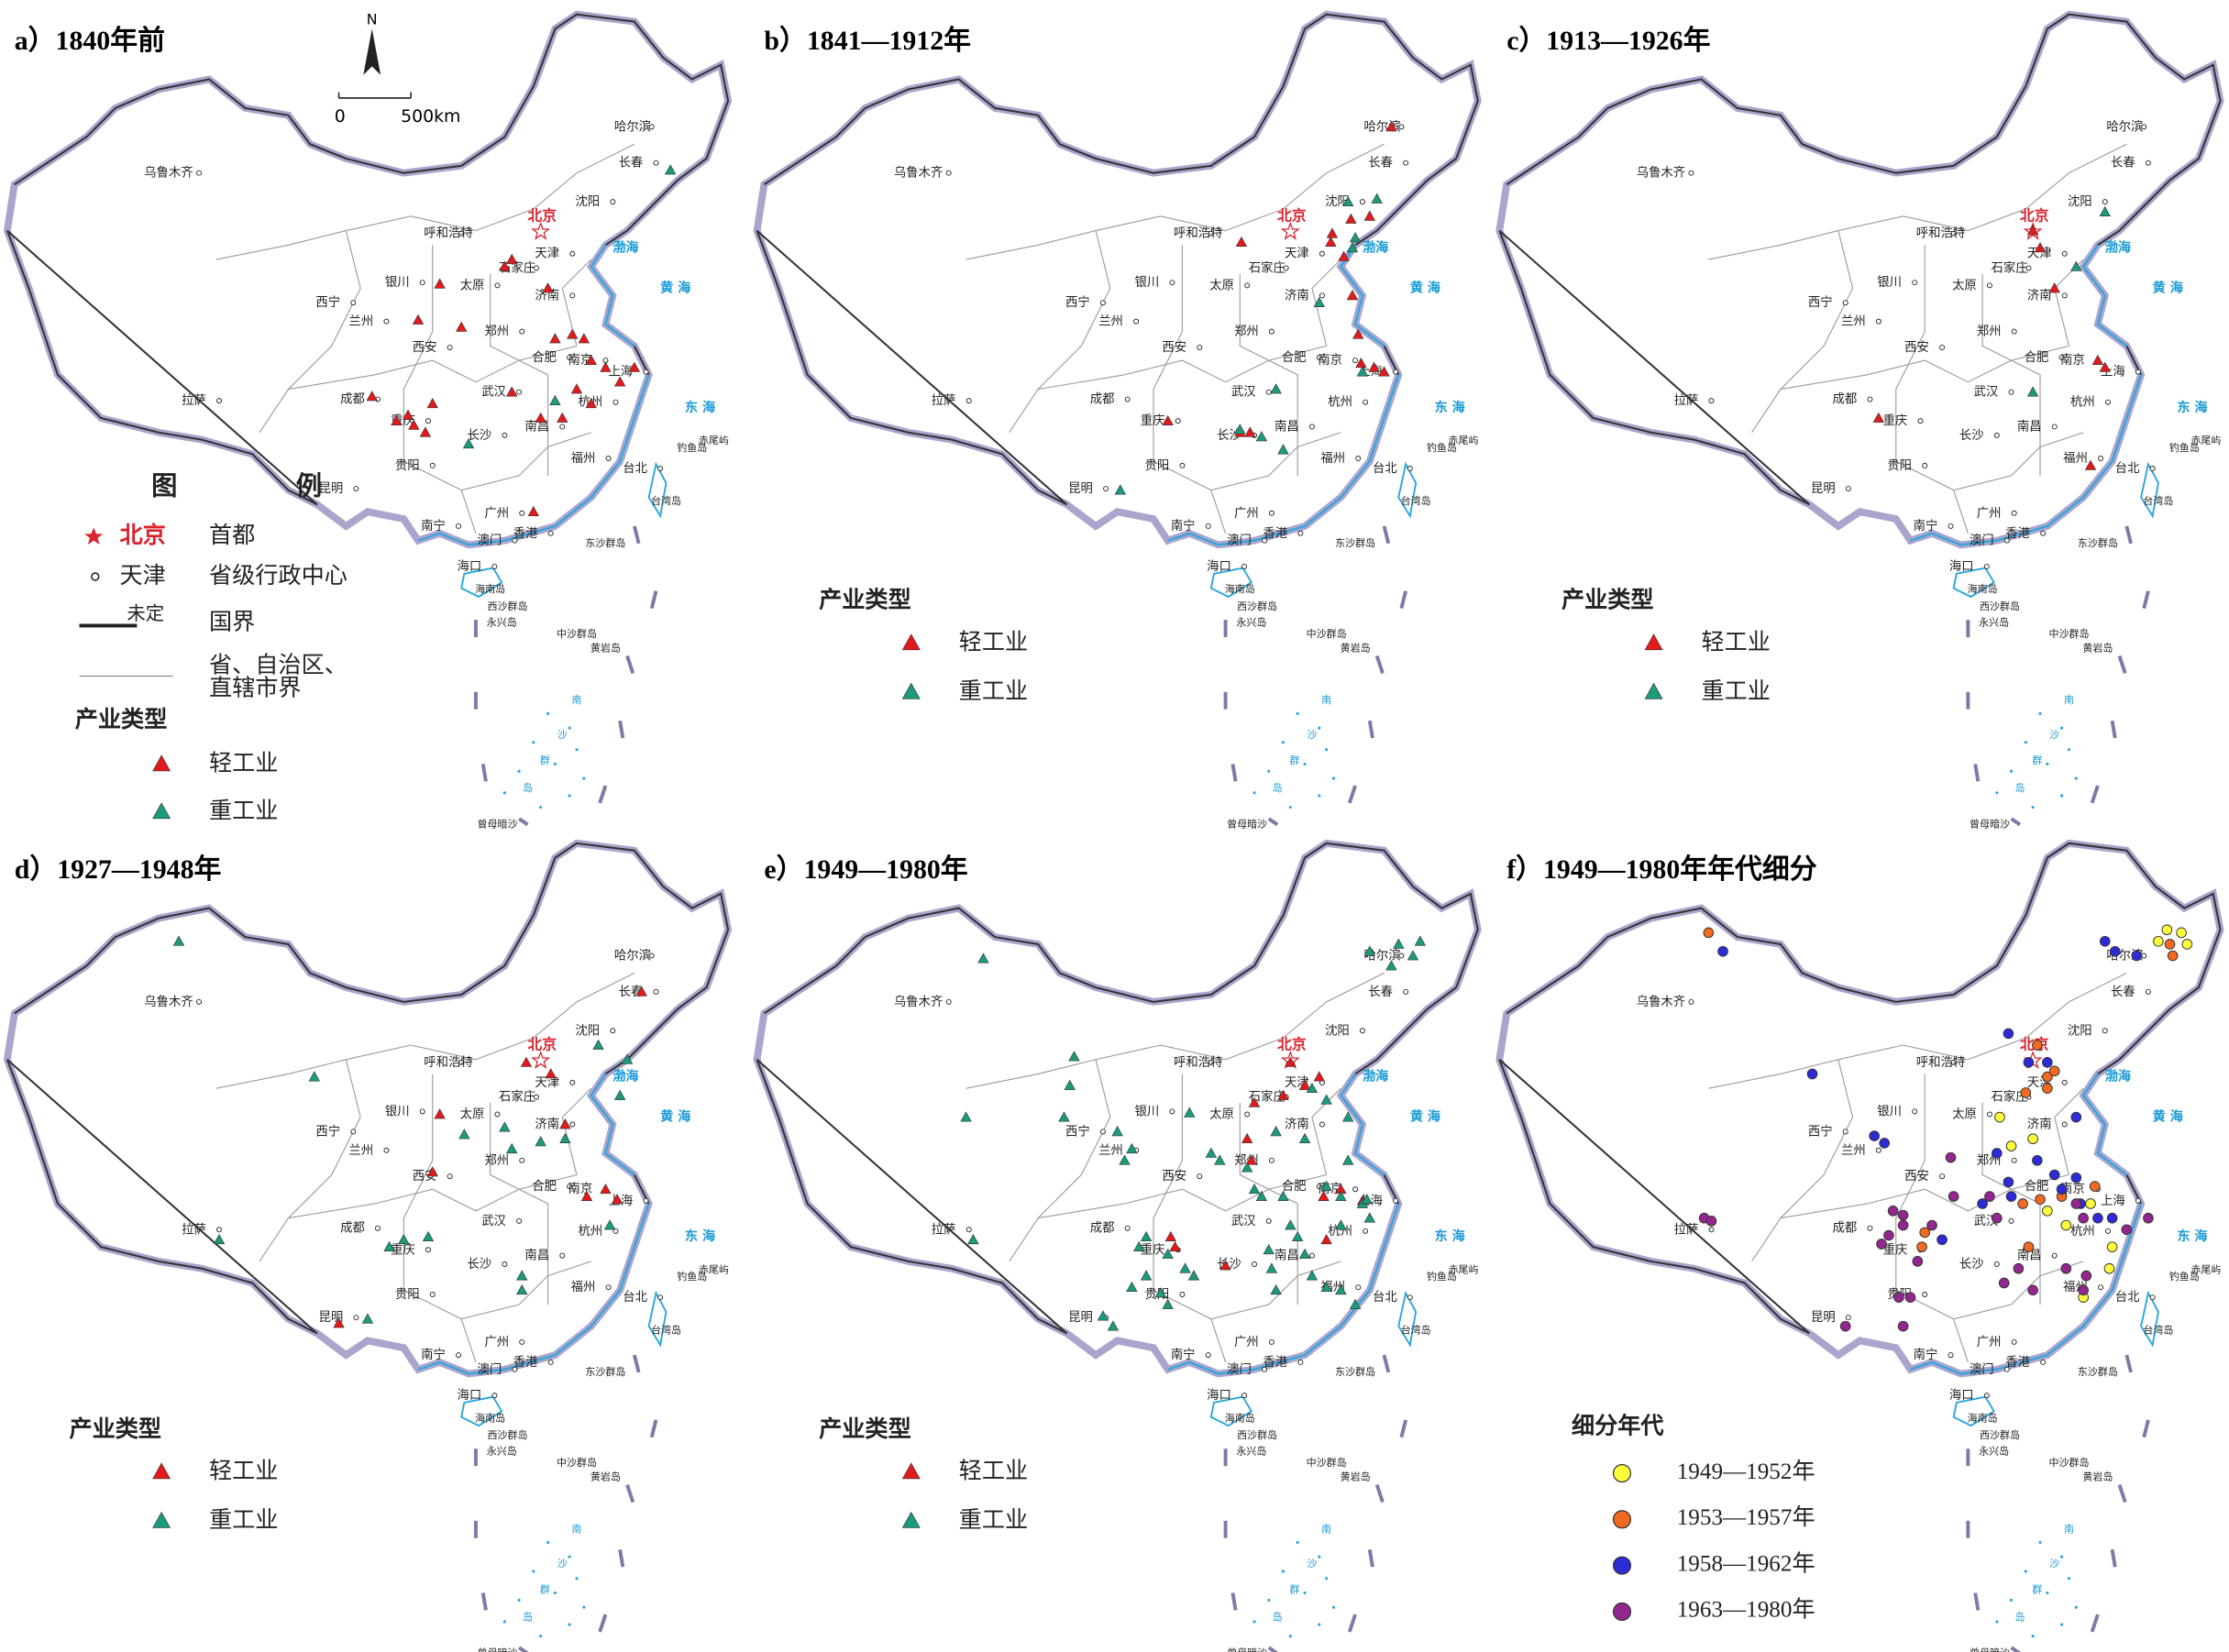  I want to click on place-label: 曾母暗沙, so click(498, 823).